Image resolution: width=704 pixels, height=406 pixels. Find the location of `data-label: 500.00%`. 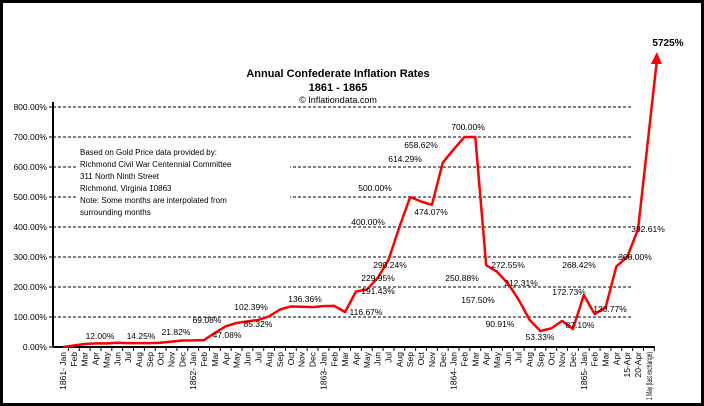

data-label: 500.00% is located at coordinates (375, 188).